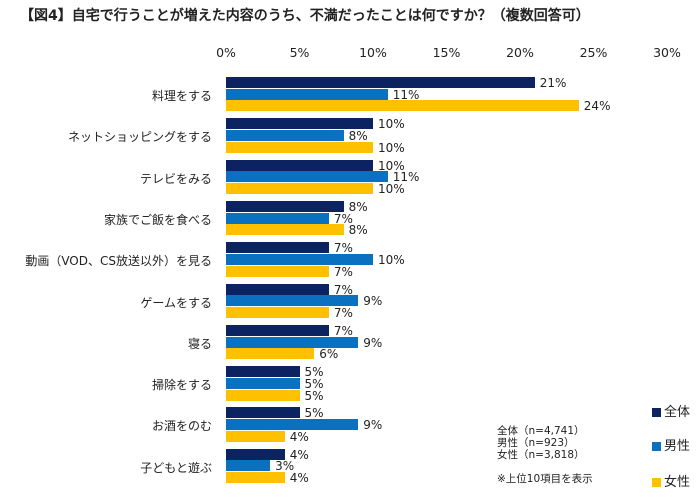  I want to click on category-label: 家族でご飯を食べる, so click(157, 219).